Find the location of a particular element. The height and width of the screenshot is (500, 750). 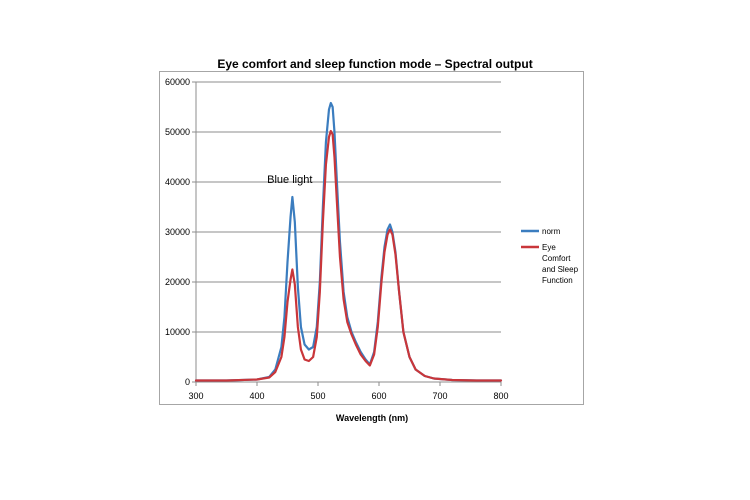

x-tick-label: 800 is located at coordinates (500, 396).